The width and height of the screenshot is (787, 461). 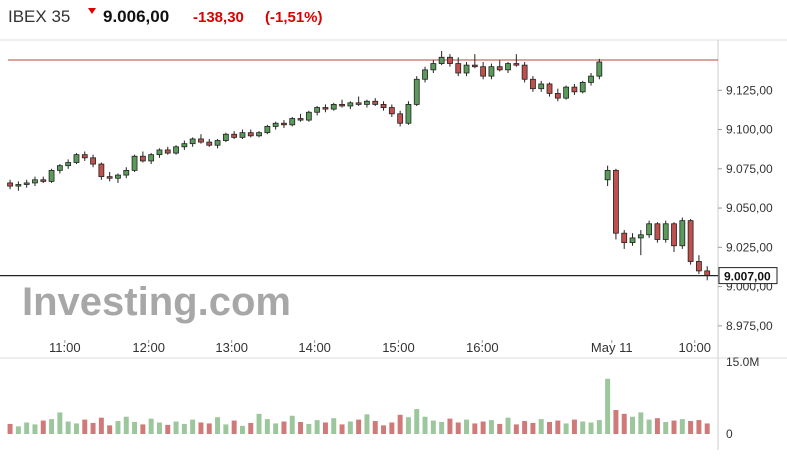 I want to click on y-tick-label: 9.075,00, so click(x=749, y=169).